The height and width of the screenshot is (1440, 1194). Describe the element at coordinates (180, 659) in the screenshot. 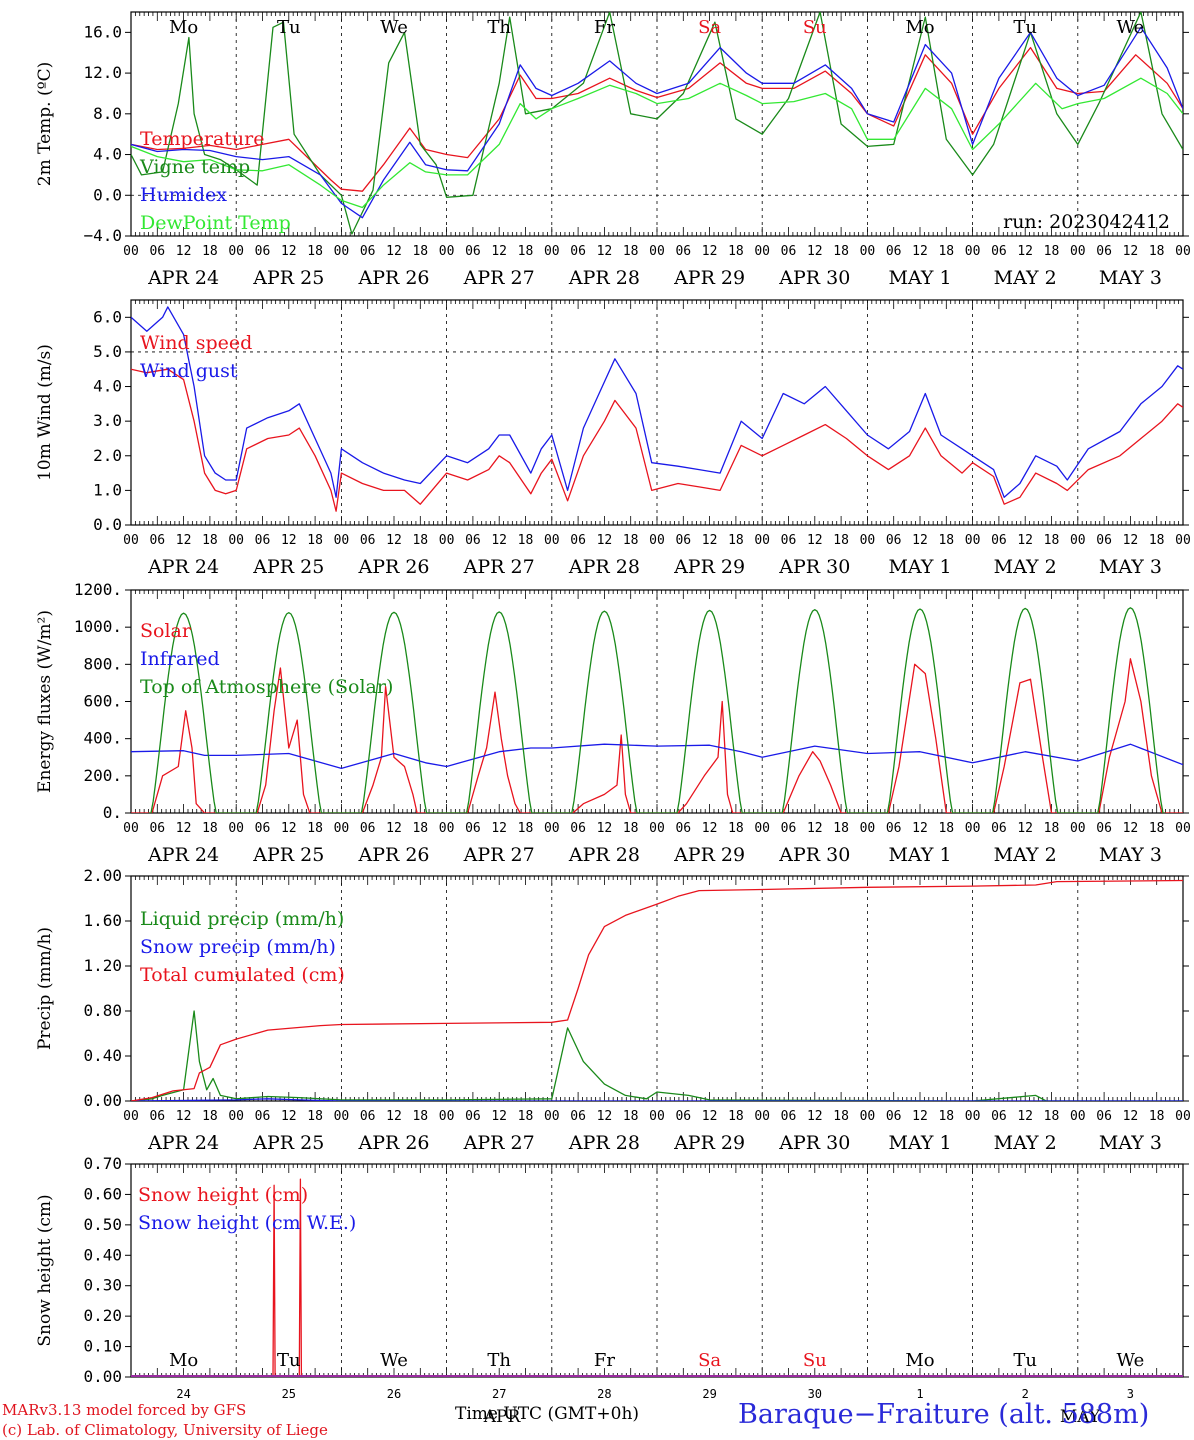

I see `legend-entry: Infrared` at that location.